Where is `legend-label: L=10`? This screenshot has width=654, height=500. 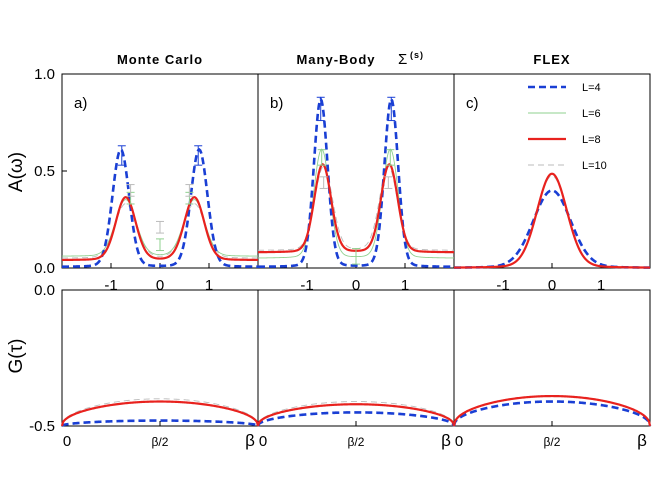
legend-label: L=10 is located at coordinates (594, 166).